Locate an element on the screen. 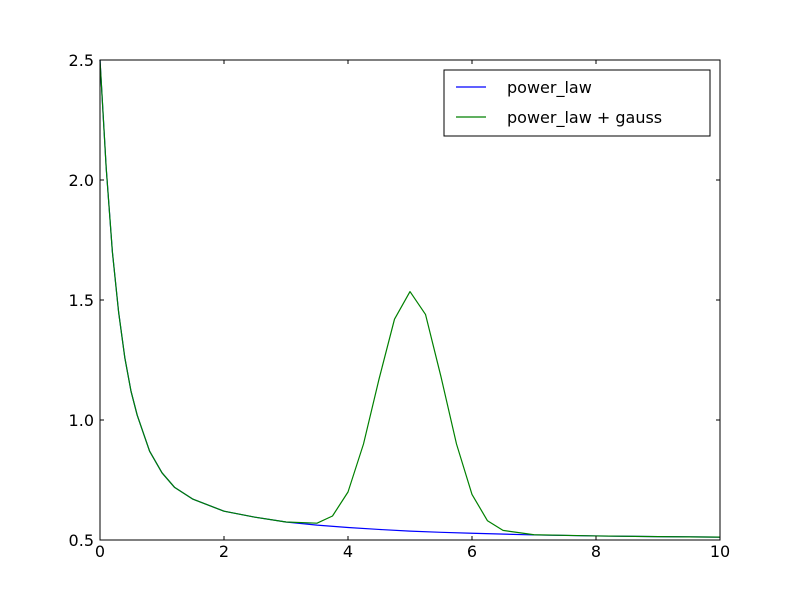 The width and height of the screenshot is (800, 604). x-tick-label: 4 is located at coordinates (348, 551).